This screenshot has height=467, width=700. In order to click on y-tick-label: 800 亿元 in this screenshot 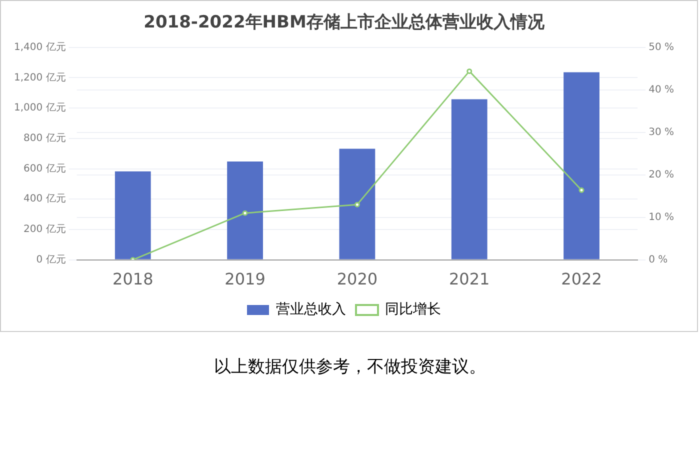, I will do `click(45, 138)`.